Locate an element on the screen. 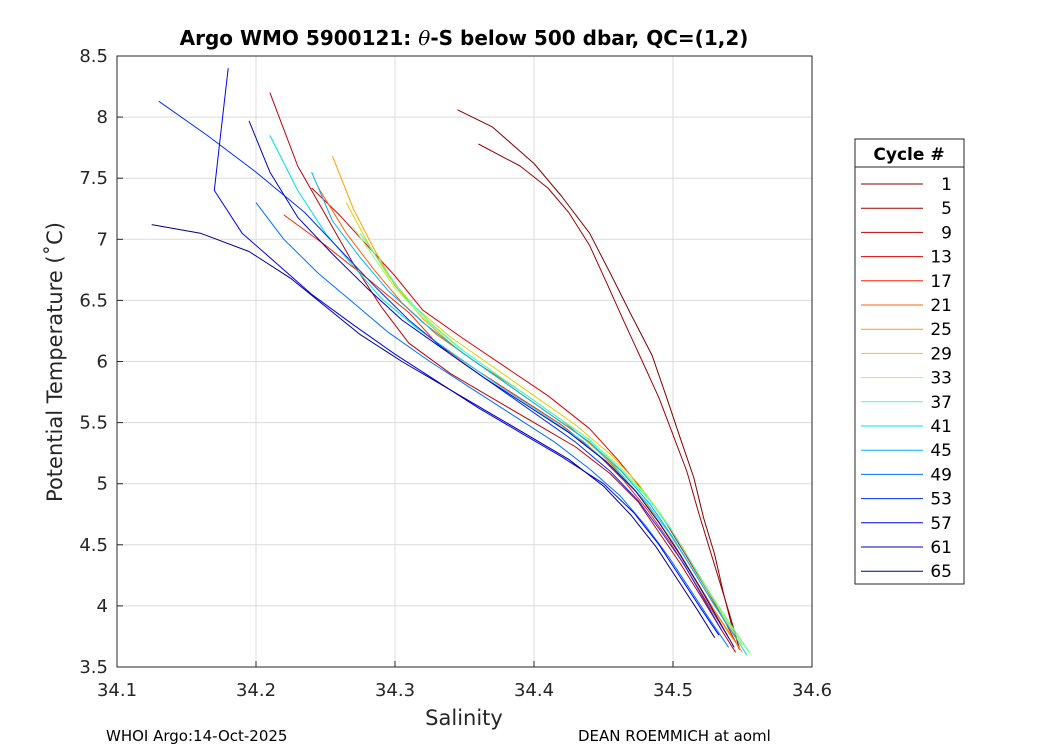 This screenshot has width=1050, height=750. footer-right: DEAN ROEMMICH at aoml is located at coordinates (674, 736).